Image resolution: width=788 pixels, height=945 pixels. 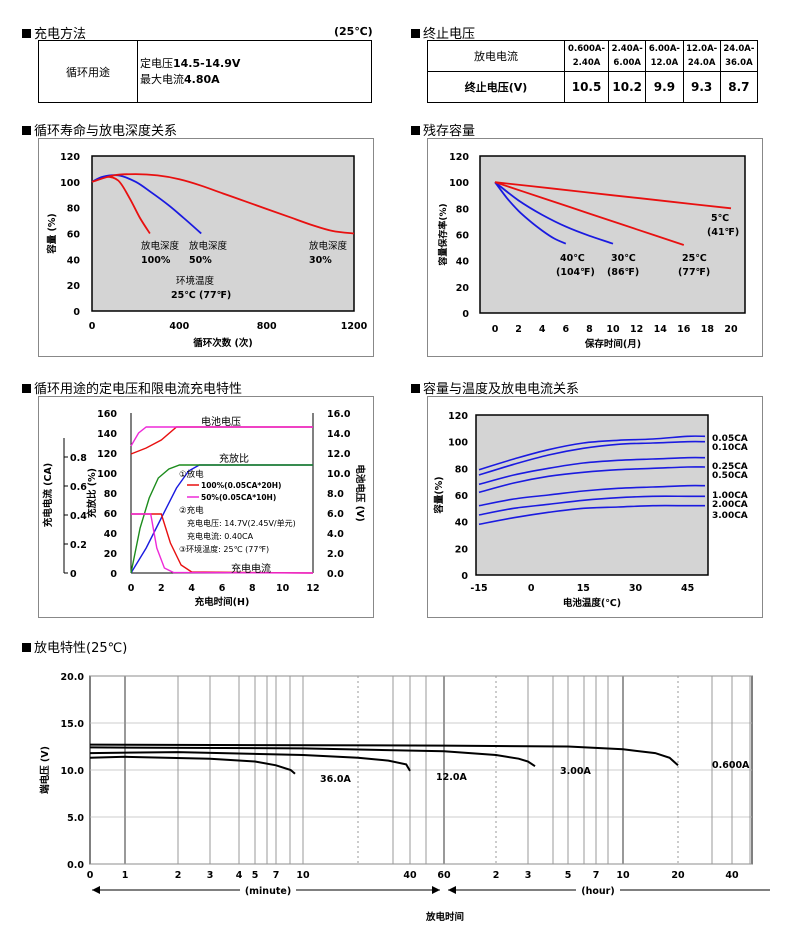 I want to click on cutoff-range-end: 2.40A, so click(x=586, y=63).